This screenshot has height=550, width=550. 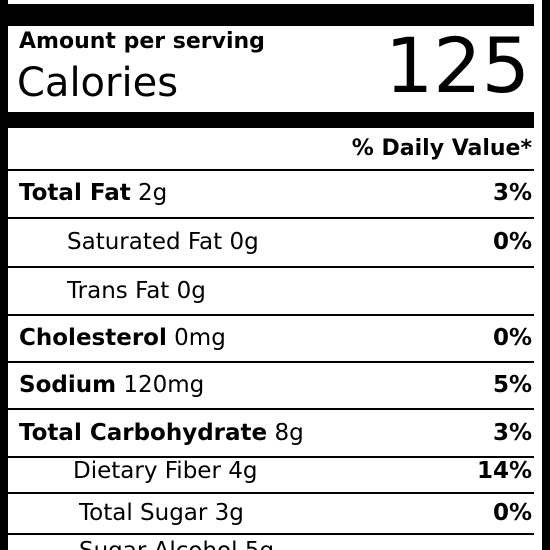 What do you see at coordinates (143, 513) in the screenshot?
I see `nutrient-label: Total Sugar` at bounding box center [143, 513].